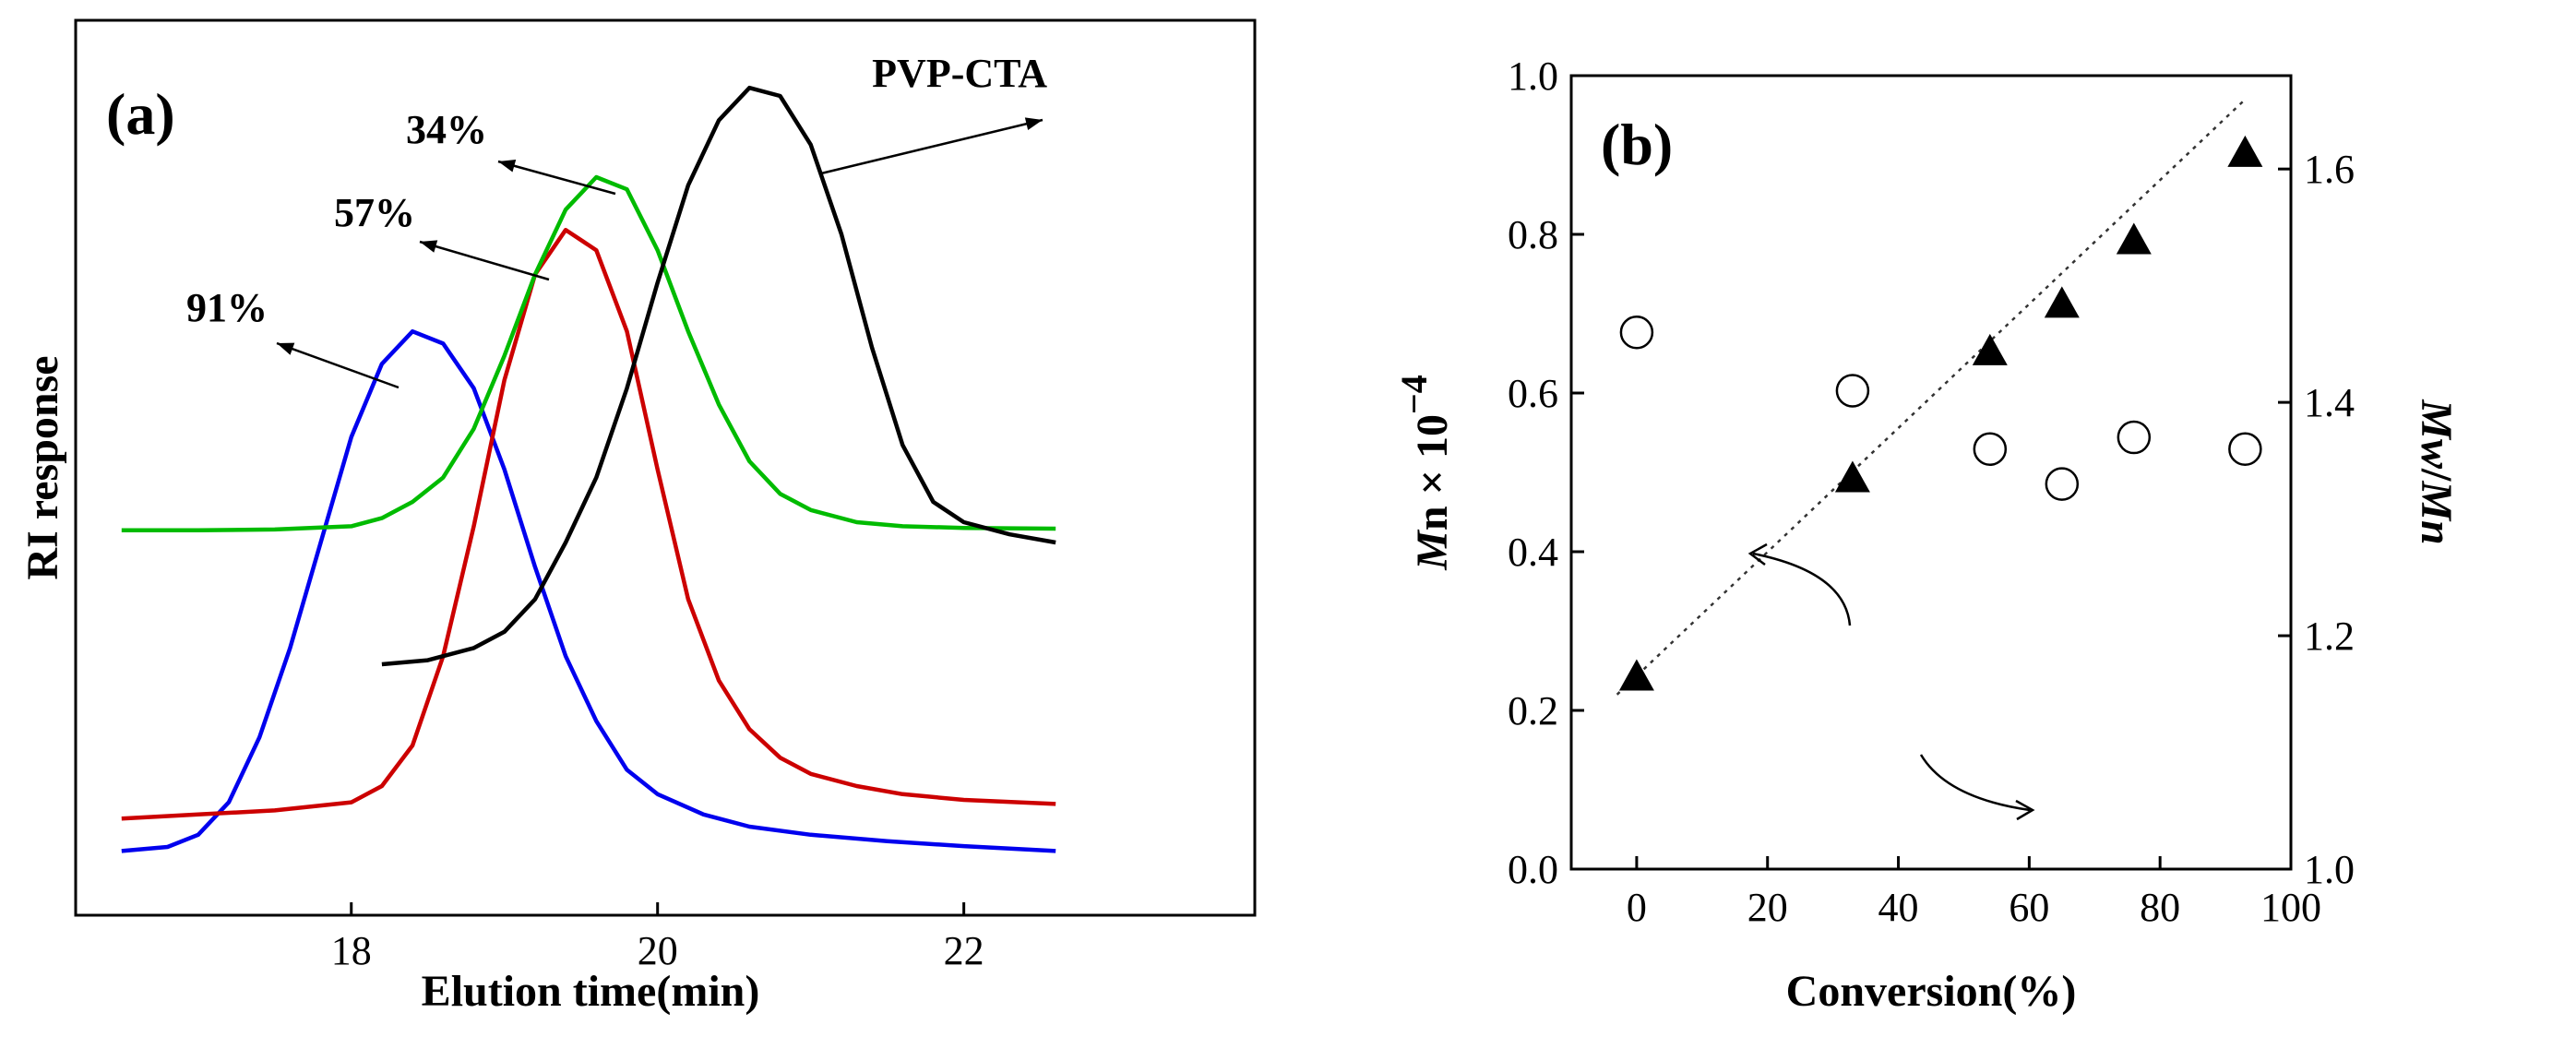  Describe the element at coordinates (1533, 393) in the screenshot. I see `b-yl-tick-label-0.6: 0.6` at that location.